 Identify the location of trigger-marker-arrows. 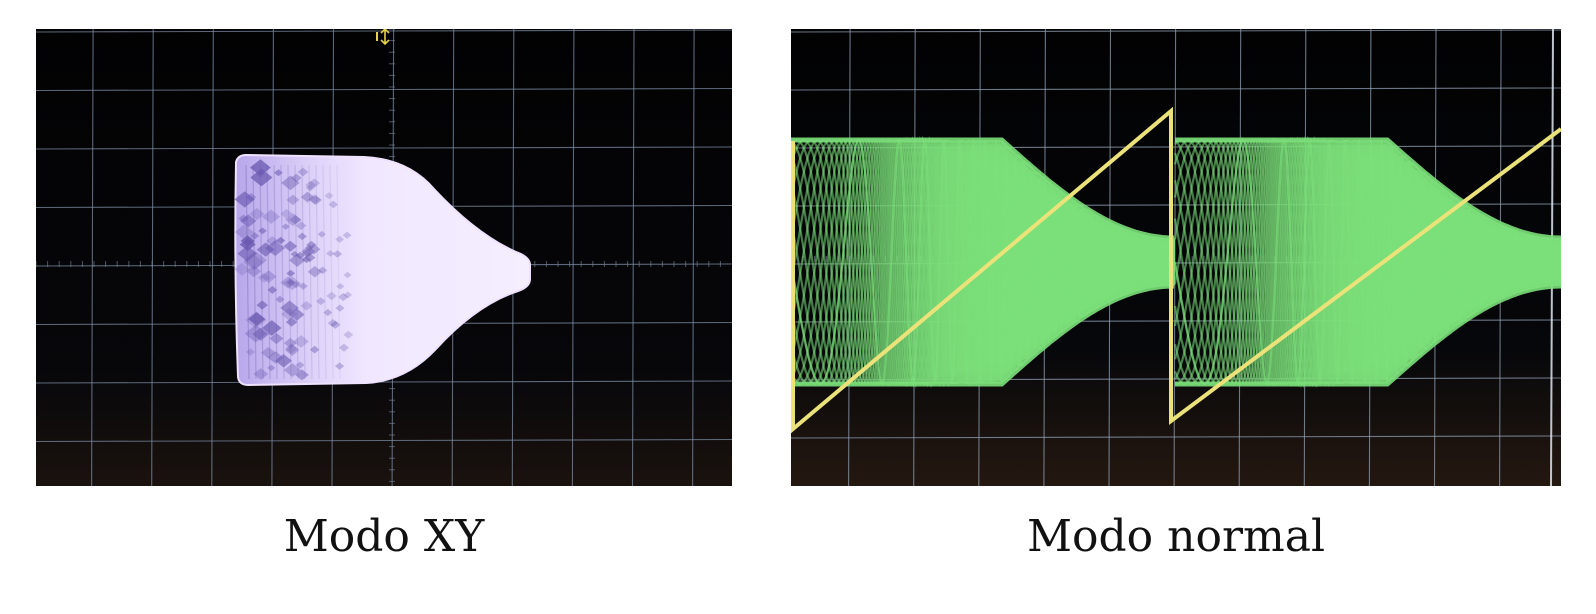
(385, 37).